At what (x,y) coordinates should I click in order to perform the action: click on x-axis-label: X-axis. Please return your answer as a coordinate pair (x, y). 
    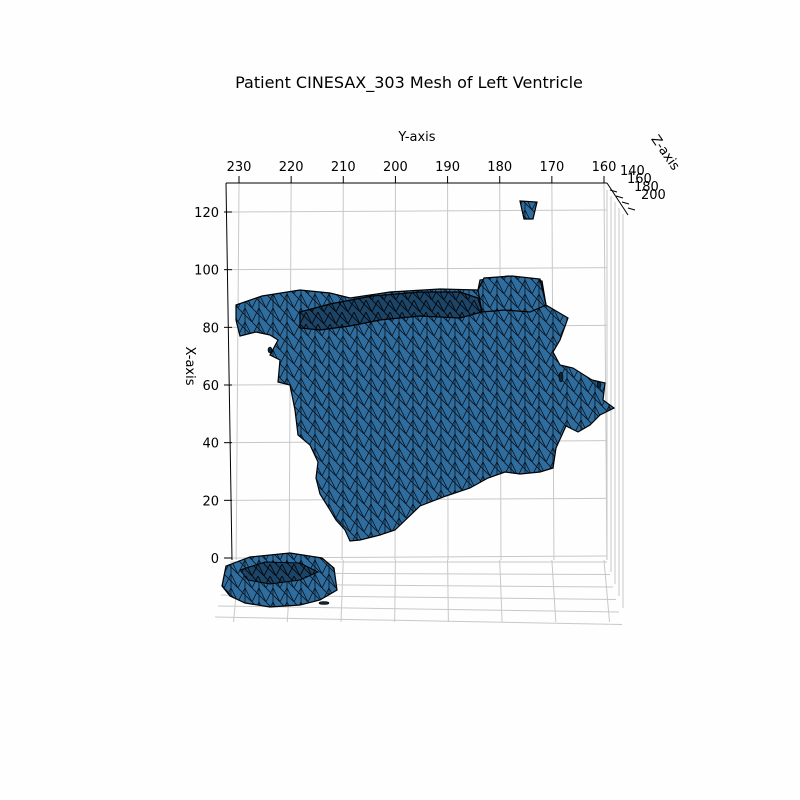
    Looking at the image, I should click on (189, 366).